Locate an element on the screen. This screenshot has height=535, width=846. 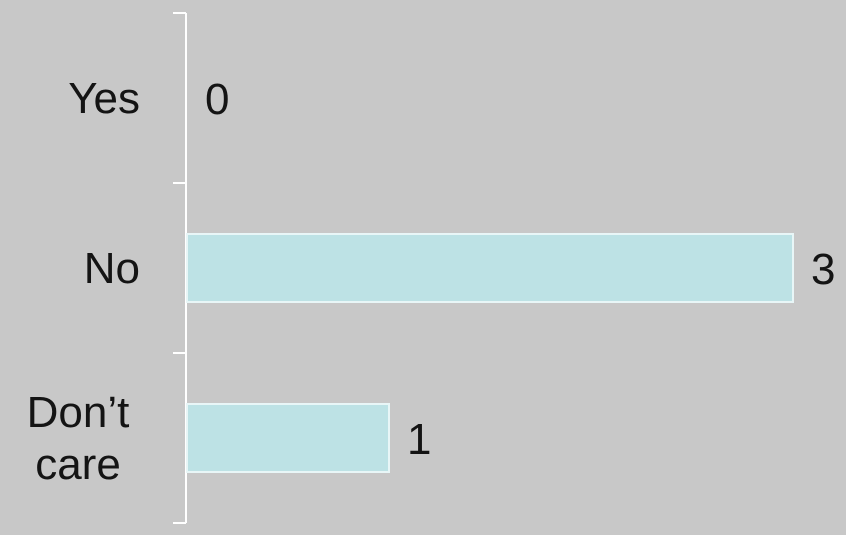
data-label: 0 is located at coordinates (217, 99).